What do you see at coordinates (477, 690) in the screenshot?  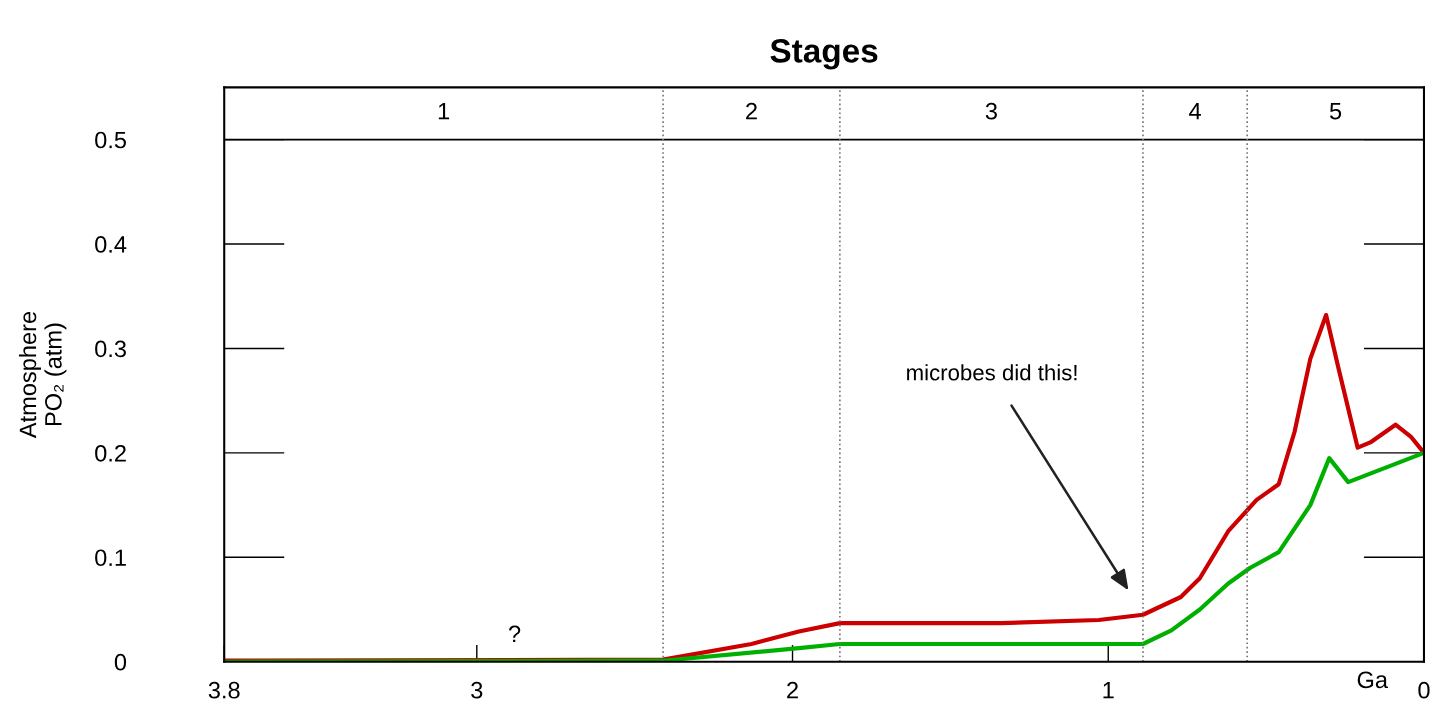 I see `x-tick-label: 3` at bounding box center [477, 690].